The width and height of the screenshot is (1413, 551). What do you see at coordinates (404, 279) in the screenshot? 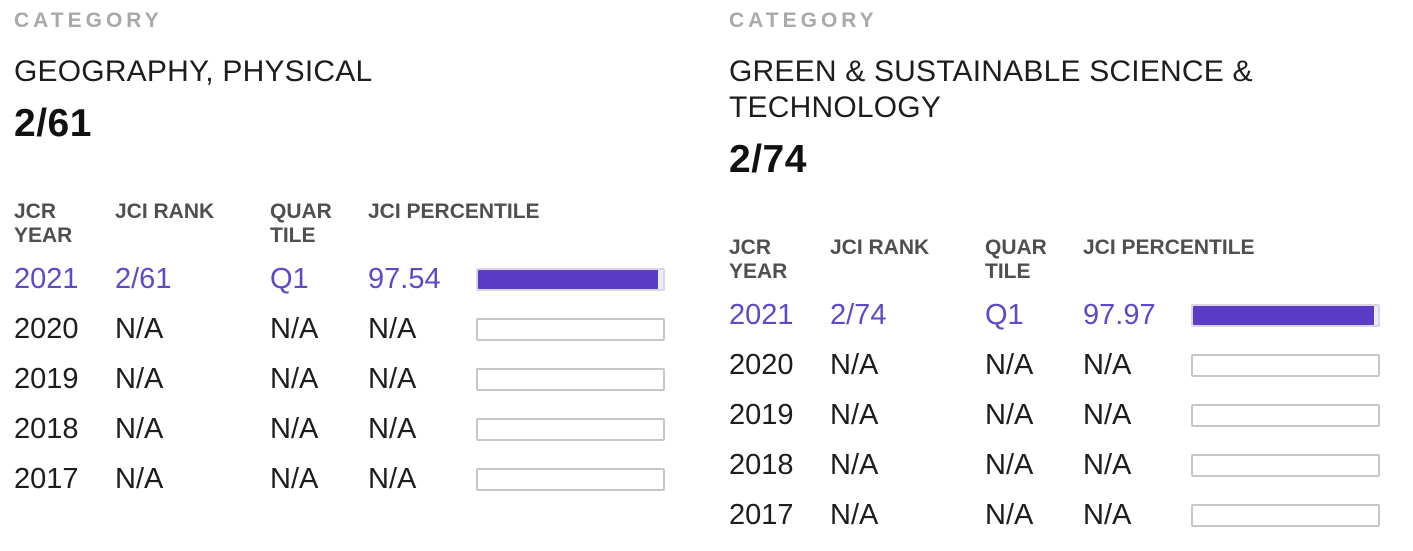
I see `cell-jci-percentile: 97.54` at bounding box center [404, 279].